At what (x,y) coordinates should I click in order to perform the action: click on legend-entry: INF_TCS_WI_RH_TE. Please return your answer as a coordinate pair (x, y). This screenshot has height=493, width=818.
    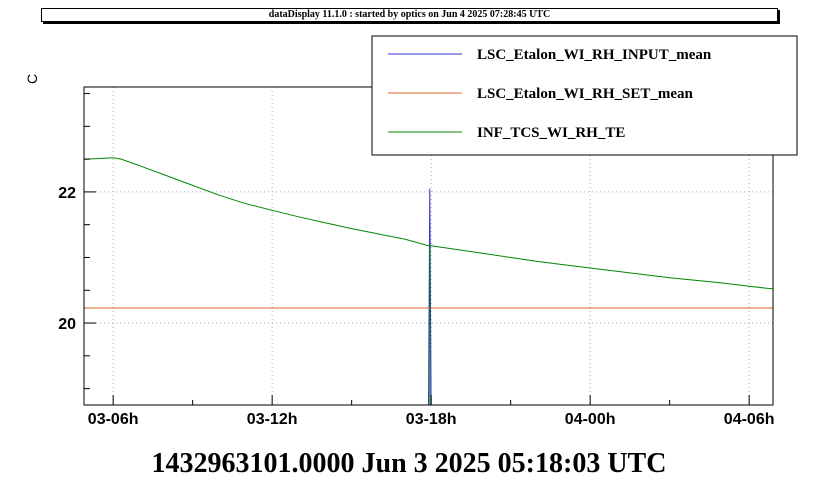
    Looking at the image, I should click on (551, 133).